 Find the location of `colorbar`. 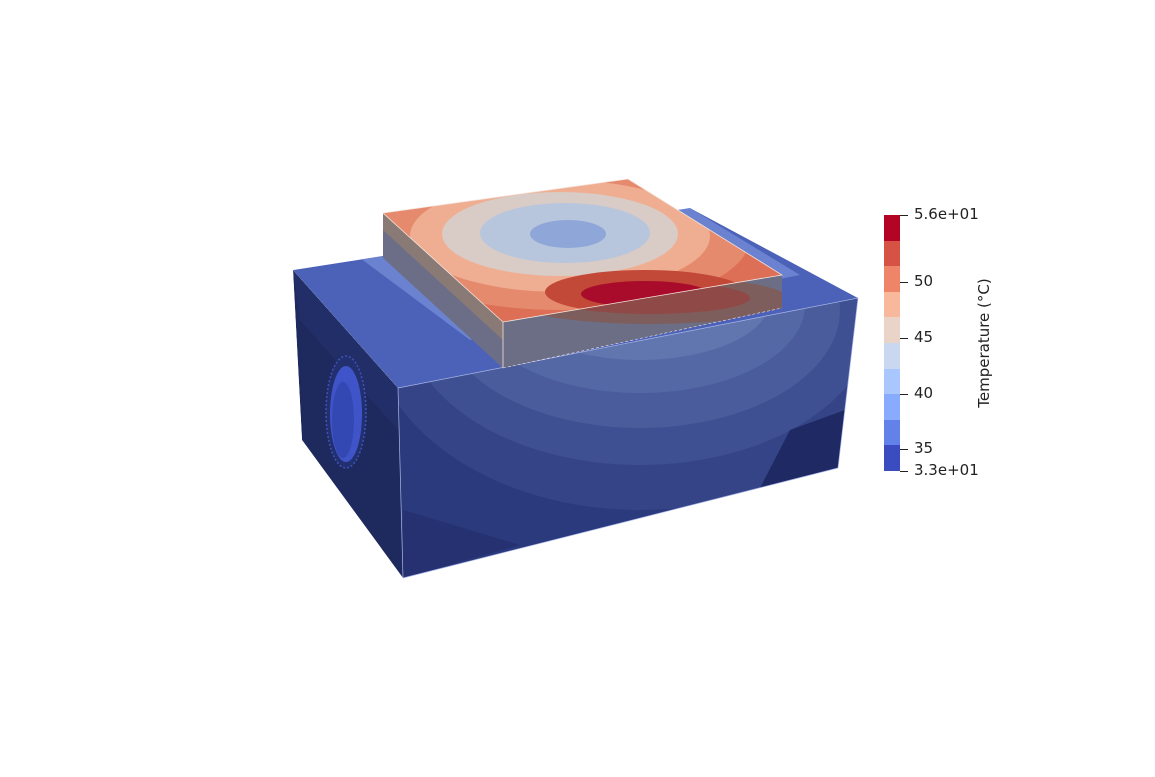

colorbar is located at coordinates (892, 343).